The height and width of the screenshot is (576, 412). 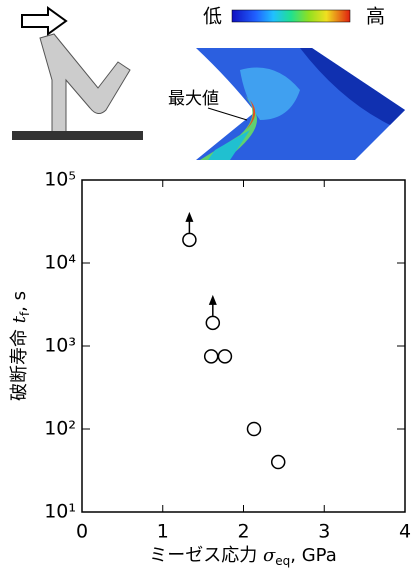 What do you see at coordinates (324, 532) in the screenshot?
I see `x-tick-label: 3` at bounding box center [324, 532].